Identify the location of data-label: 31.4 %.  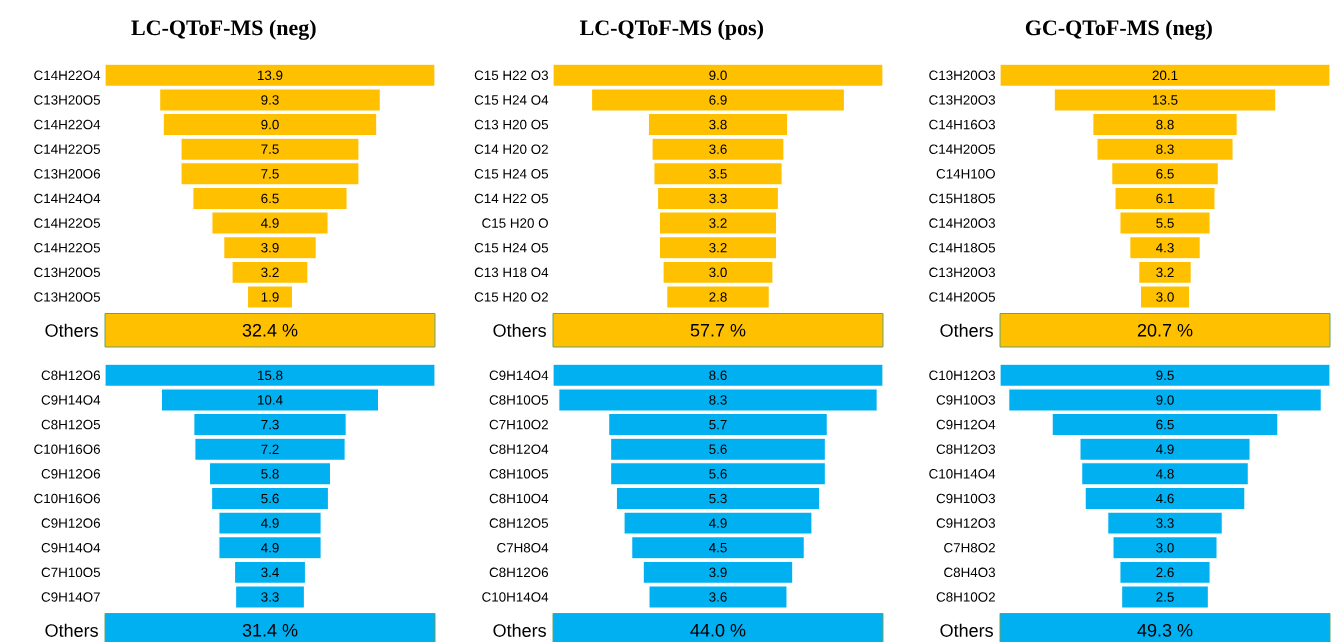
(270, 630).